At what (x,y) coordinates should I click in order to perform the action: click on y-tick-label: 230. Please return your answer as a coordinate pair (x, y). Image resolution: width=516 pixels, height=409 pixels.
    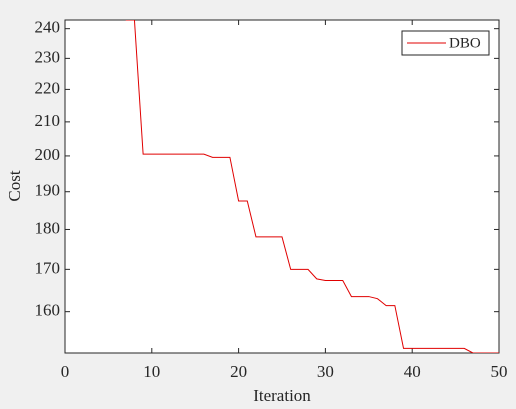
    Looking at the image, I should click on (48, 56).